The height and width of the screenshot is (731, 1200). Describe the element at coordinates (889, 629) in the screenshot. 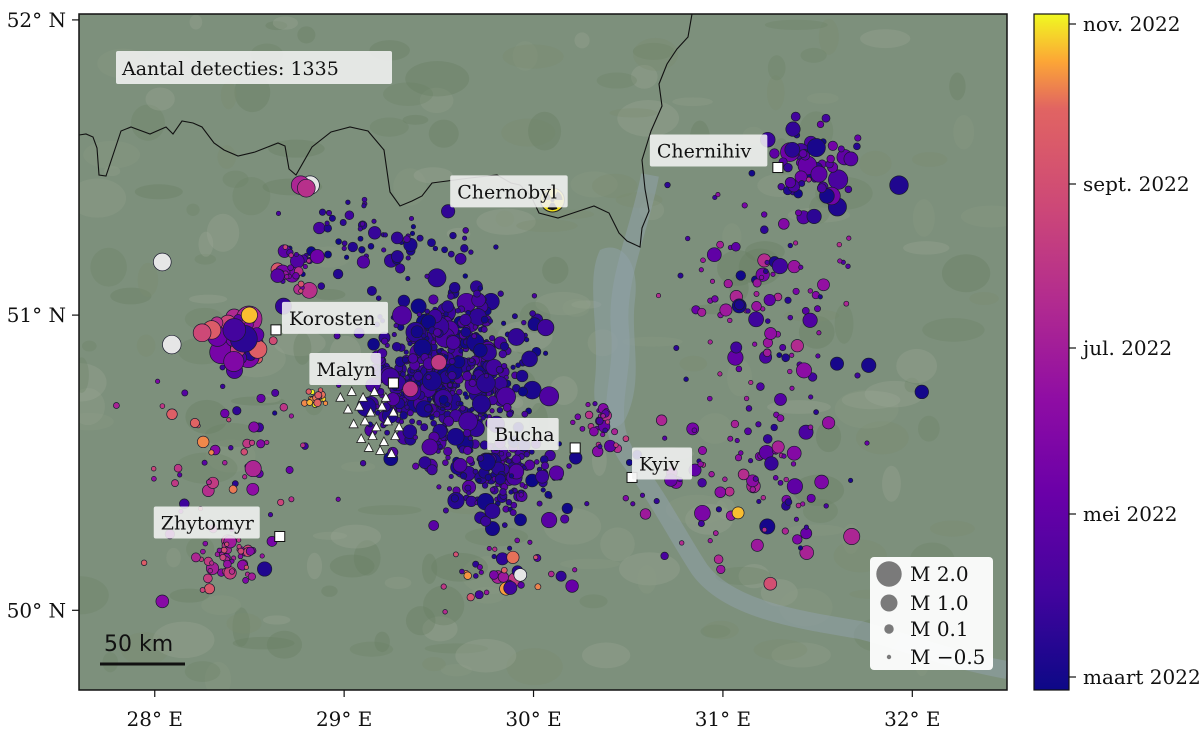

I see `legend-marker` at that location.